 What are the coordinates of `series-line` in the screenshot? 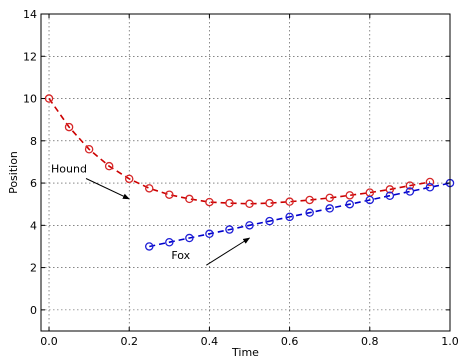 It's located at (300, 215).